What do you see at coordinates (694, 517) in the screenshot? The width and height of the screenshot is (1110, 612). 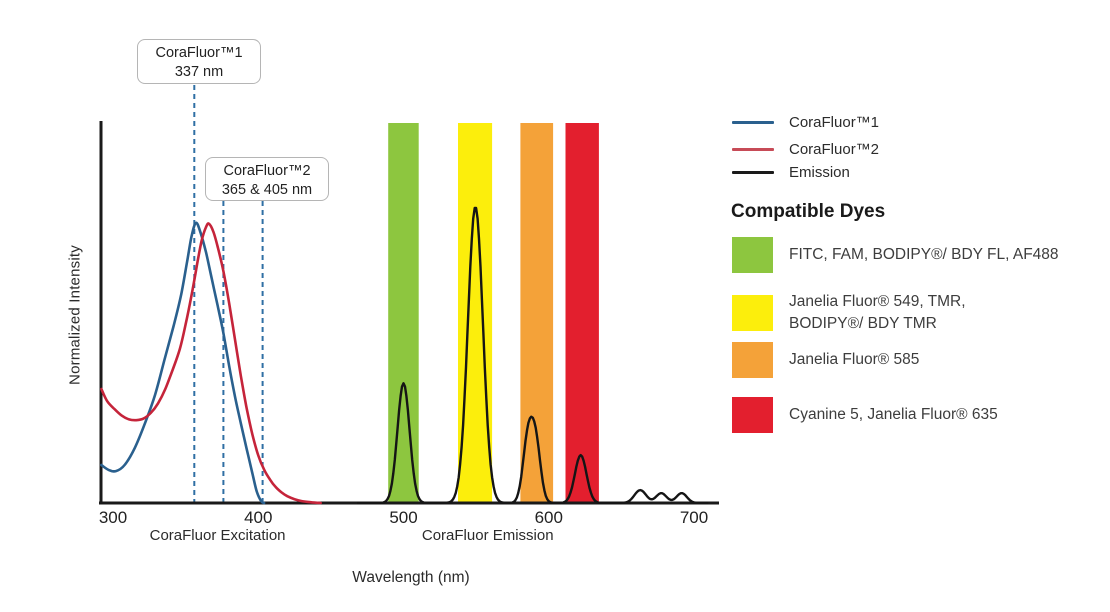 I see `x-tick-700: 700` at bounding box center [694, 517].